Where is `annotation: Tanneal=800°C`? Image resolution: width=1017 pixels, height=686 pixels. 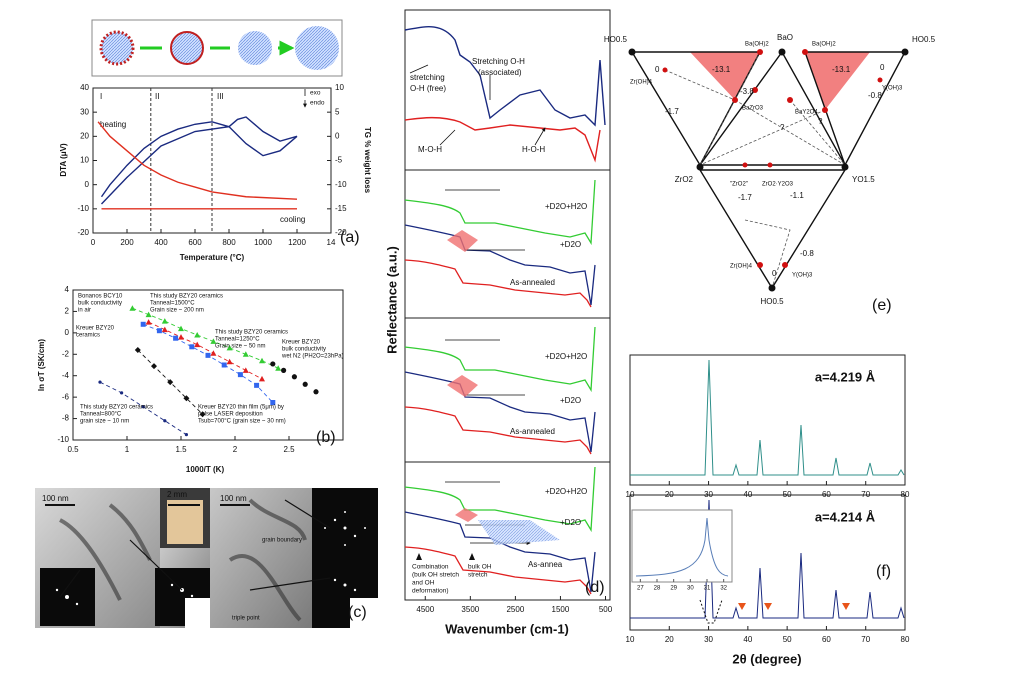 annotation: Tanneal=800°C is located at coordinates (101, 415).